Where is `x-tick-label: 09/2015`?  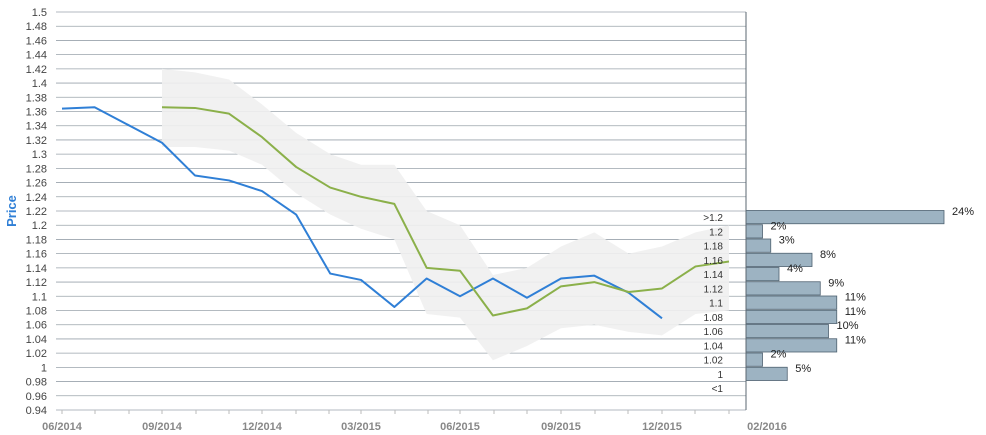 x-tick-label: 09/2015 is located at coordinates (561, 427).